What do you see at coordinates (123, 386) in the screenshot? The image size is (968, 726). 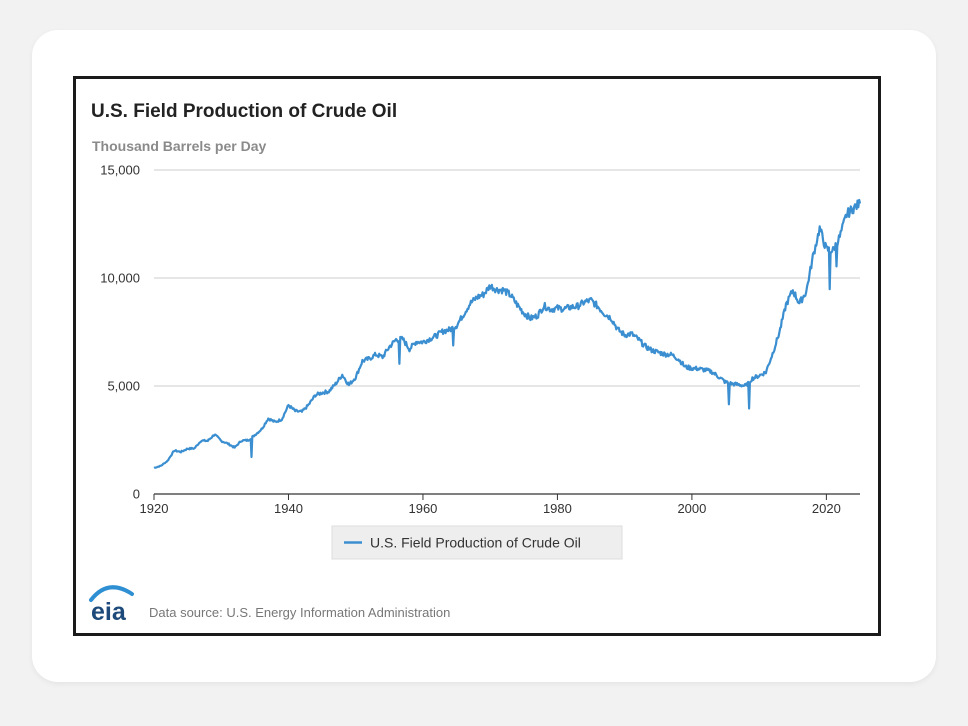 I see `y-tick-label-5000: 5,000` at bounding box center [123, 386].